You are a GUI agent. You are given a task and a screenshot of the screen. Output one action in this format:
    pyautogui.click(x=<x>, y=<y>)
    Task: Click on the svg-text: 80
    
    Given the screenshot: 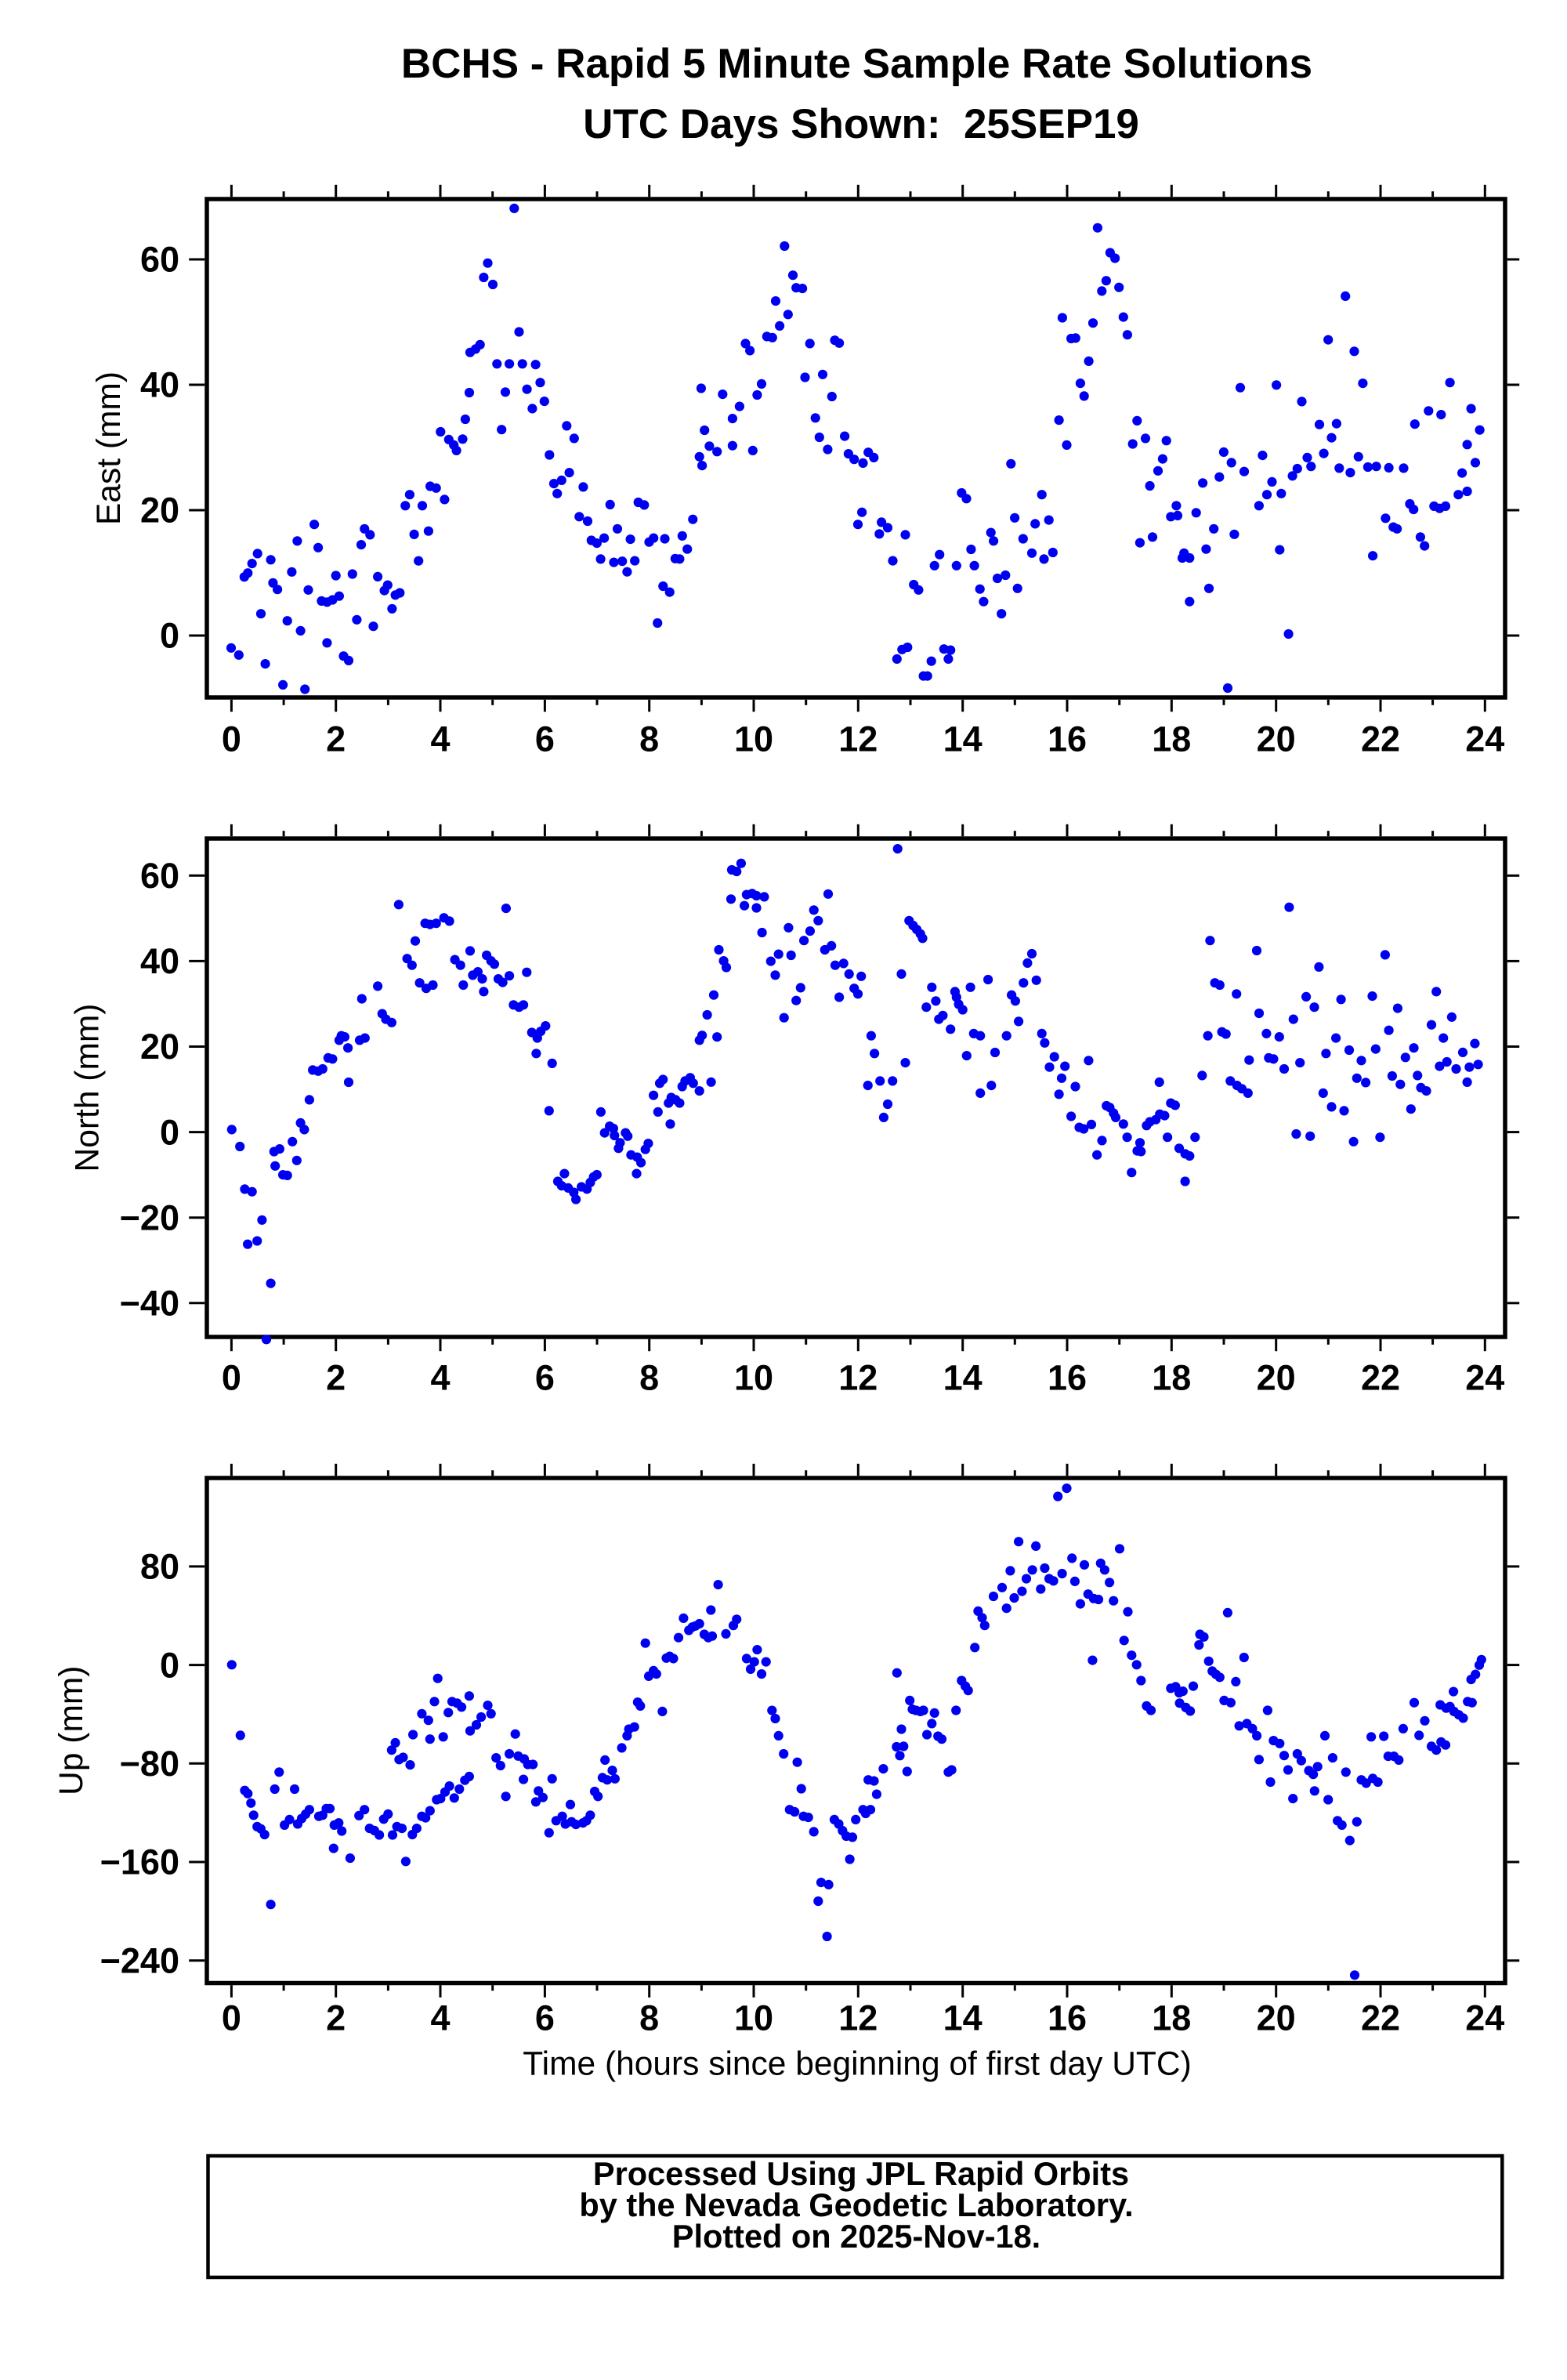 What is the action you would take?
    pyautogui.click(x=159, y=1567)
    